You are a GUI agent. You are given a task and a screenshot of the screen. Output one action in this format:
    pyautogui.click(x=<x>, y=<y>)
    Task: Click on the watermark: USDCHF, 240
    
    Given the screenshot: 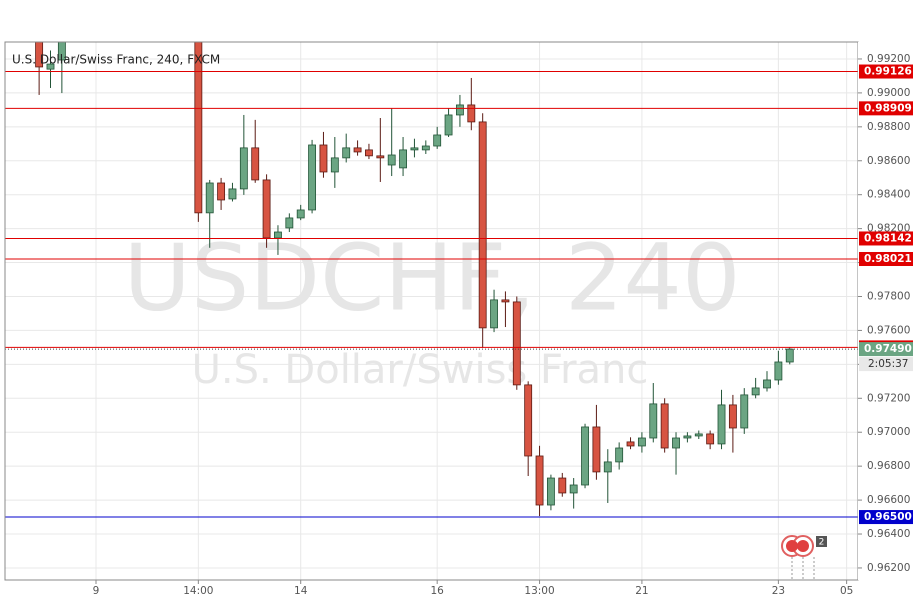 What is the action you would take?
    pyautogui.click(x=431, y=277)
    